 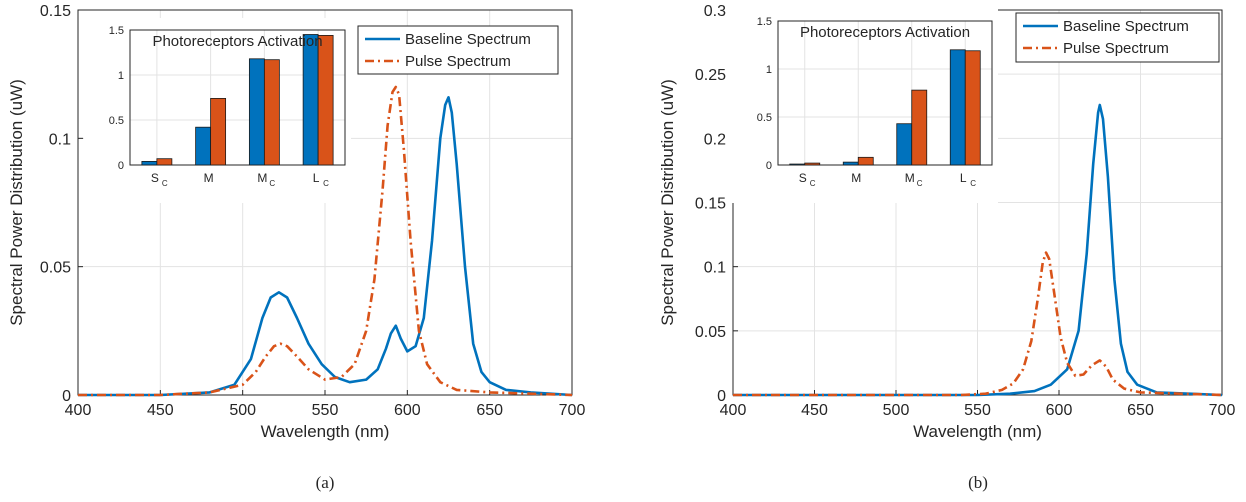 I want to click on y-tick-label: 0.3, so click(x=715, y=11).